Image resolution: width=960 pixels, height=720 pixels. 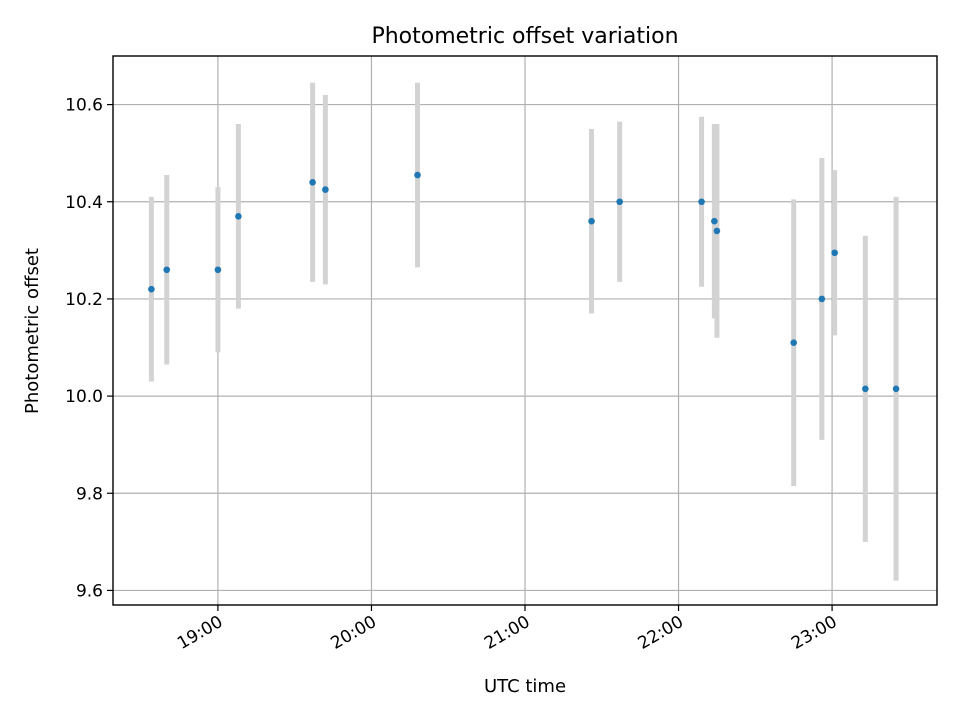 What do you see at coordinates (354, 633) in the screenshot?
I see `x-tick-label: 20:00` at bounding box center [354, 633].